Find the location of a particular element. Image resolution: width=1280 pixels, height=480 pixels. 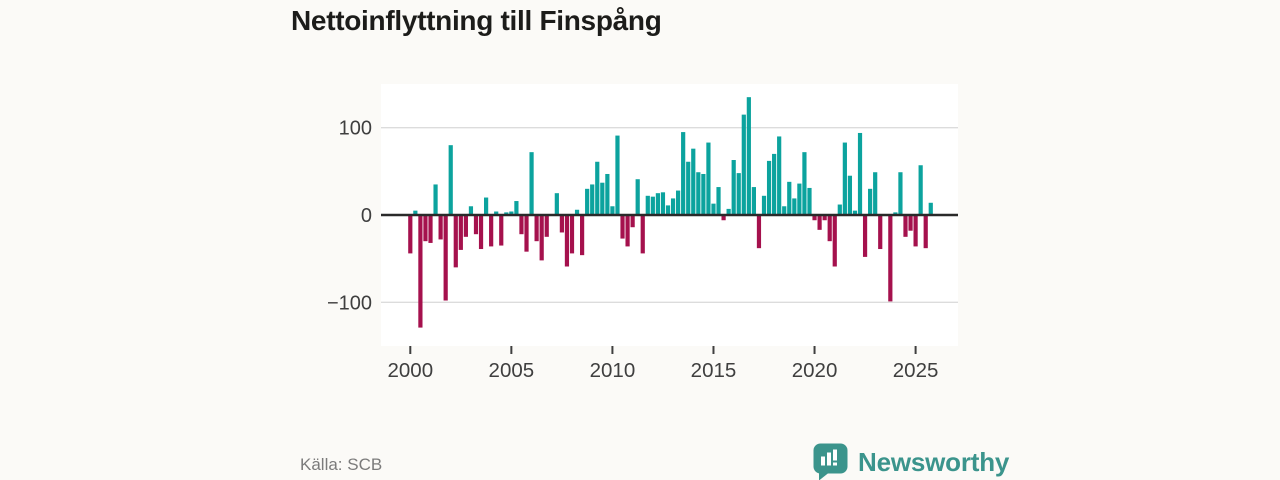

bar-2020-q1 is located at coordinates (814, 218).